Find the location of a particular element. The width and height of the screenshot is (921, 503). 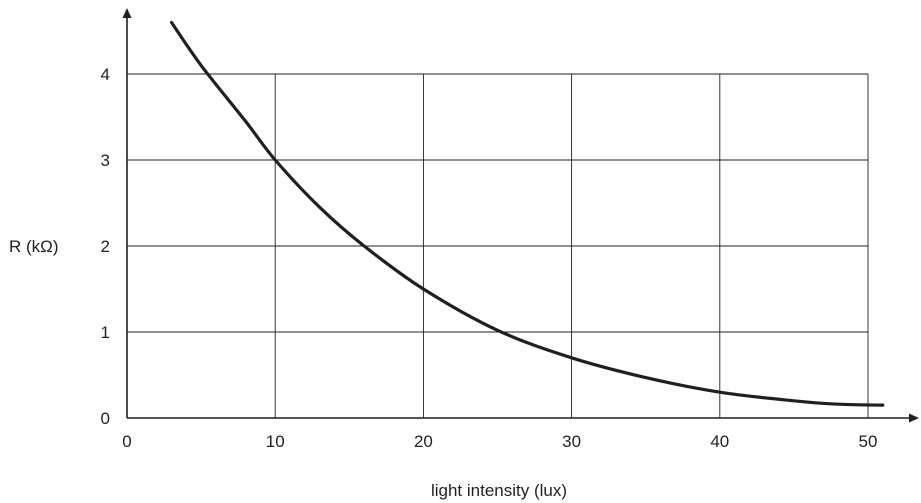

x-tick-label: 30 is located at coordinates (571, 441).